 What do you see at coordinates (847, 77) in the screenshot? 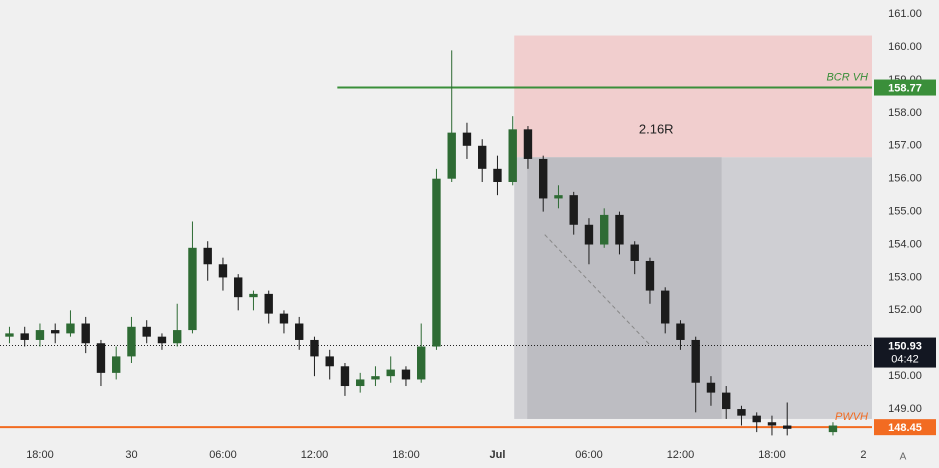
I see `level-label: BCR VH` at bounding box center [847, 77].